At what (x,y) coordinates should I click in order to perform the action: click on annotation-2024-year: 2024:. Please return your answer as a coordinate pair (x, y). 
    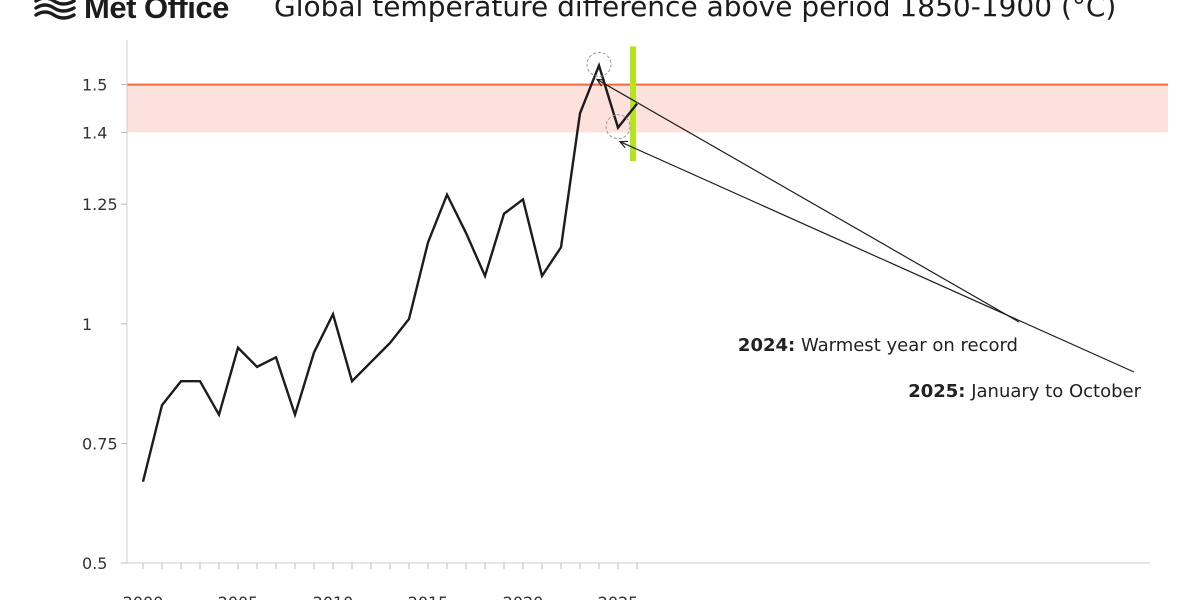
    Looking at the image, I should click on (766, 345).